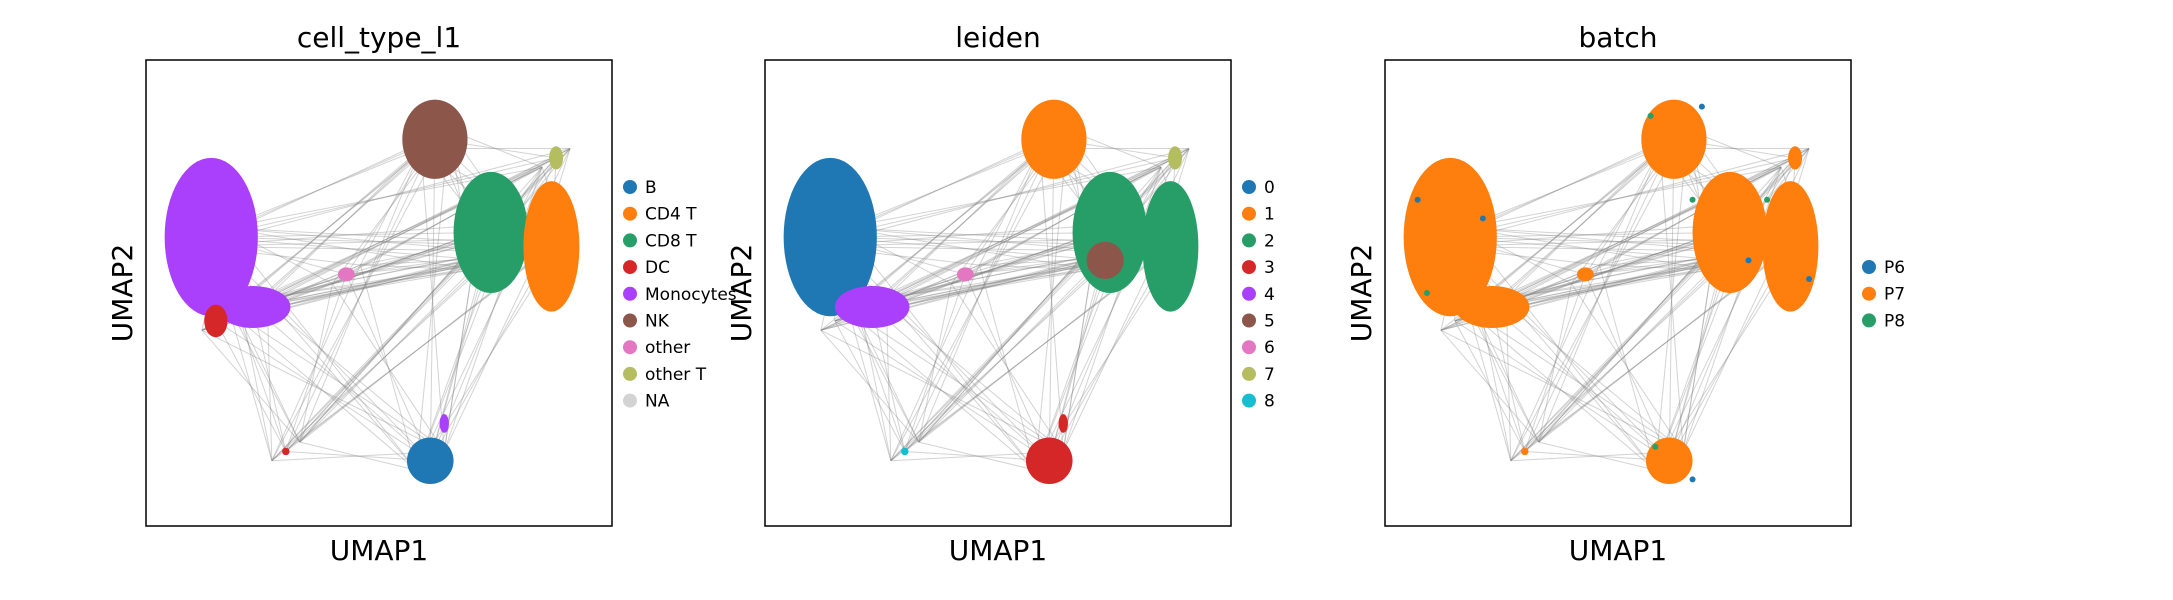 The height and width of the screenshot is (600, 2173). Describe the element at coordinates (1269, 375) in the screenshot. I see `legend-label: 7` at that location.